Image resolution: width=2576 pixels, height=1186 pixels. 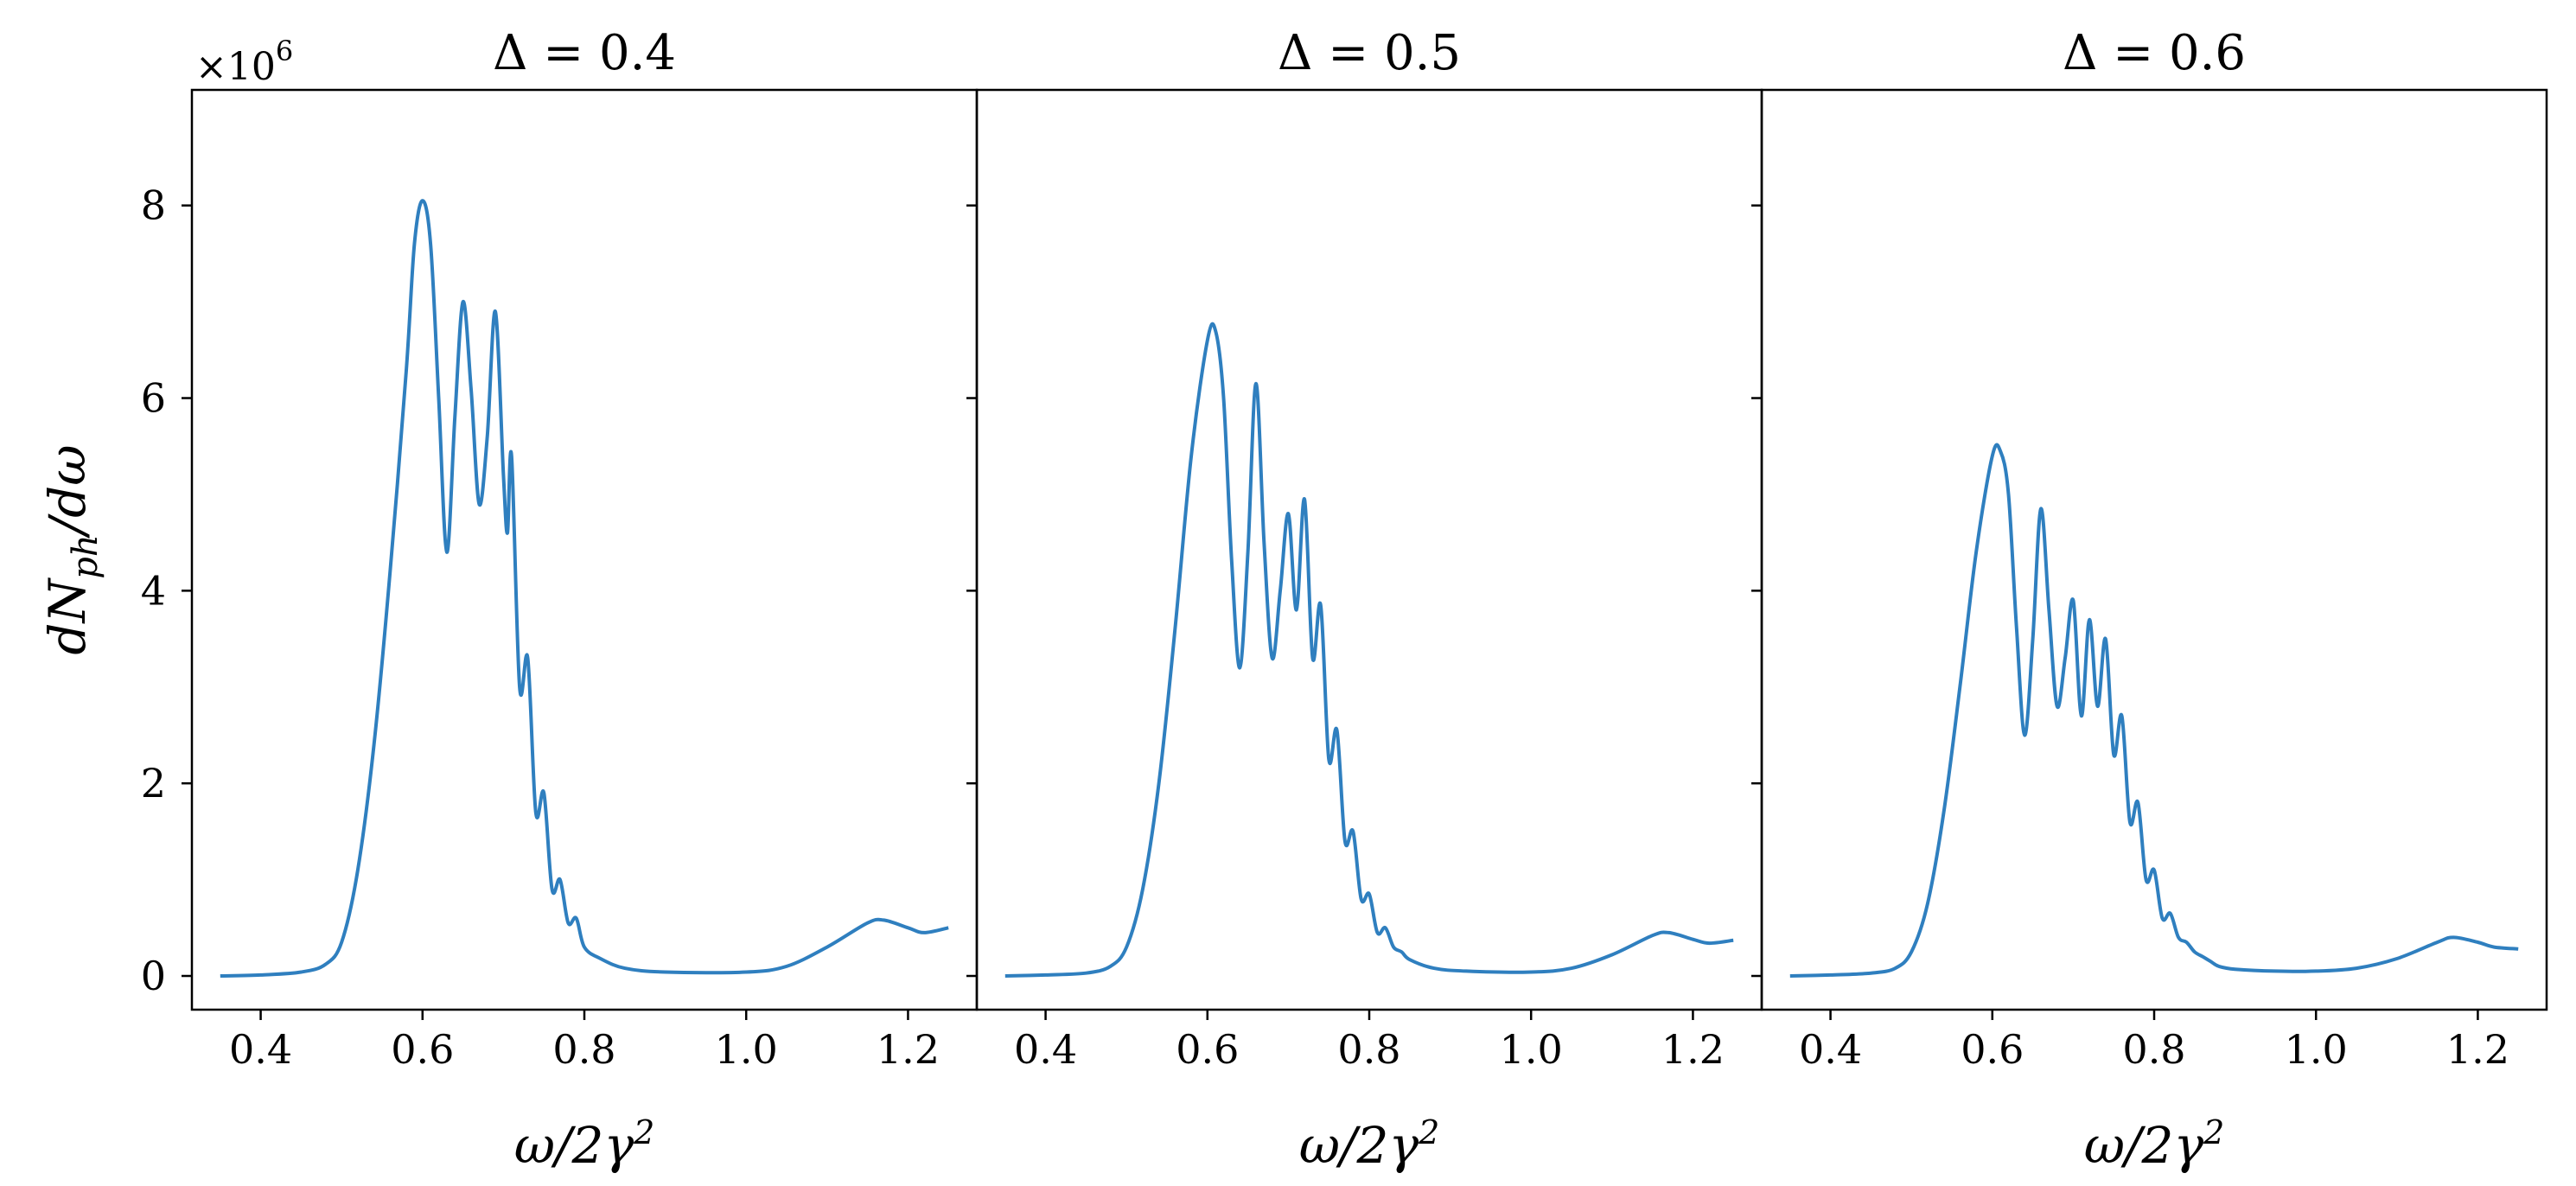 I want to click on panel-title: Δ = 0.4, so click(x=584, y=53).